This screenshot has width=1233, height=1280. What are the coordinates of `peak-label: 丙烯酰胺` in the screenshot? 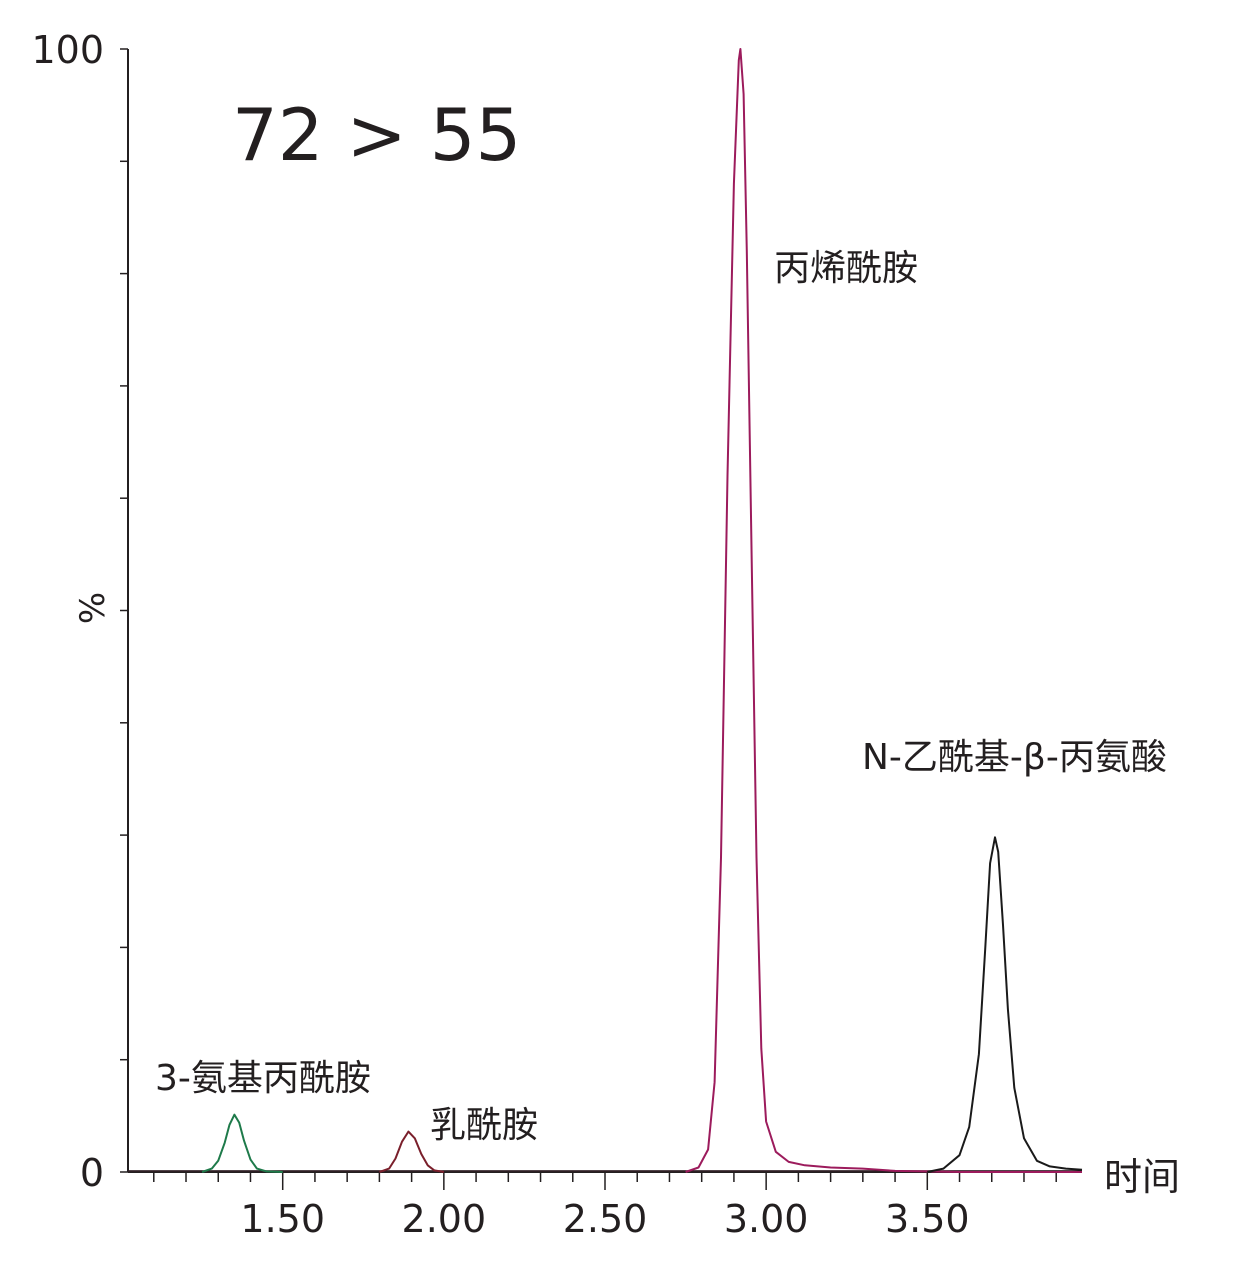 It's located at (846, 268).